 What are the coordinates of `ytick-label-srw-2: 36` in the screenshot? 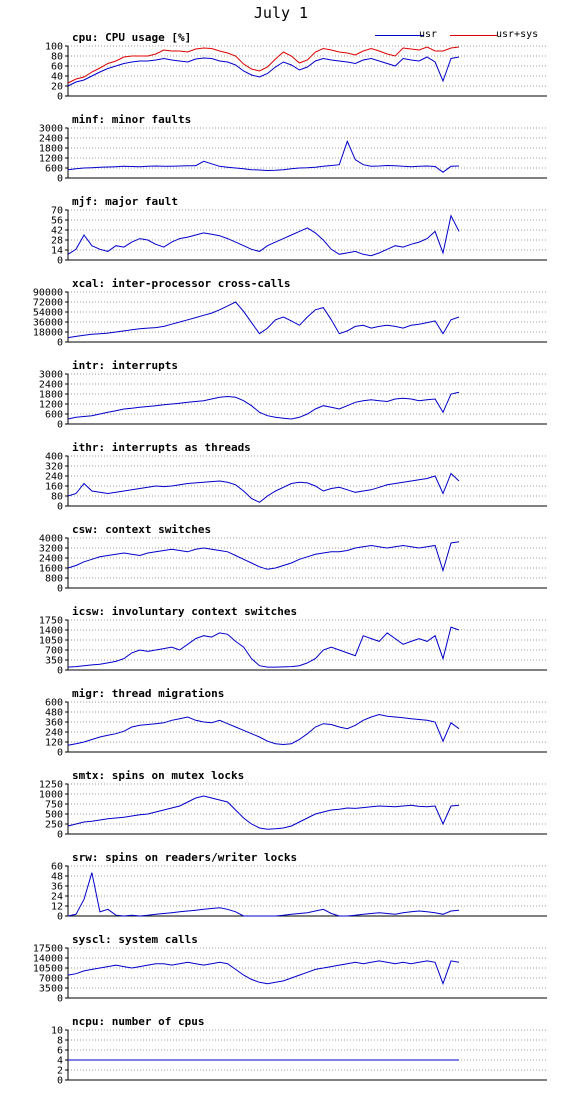 It's located at (57, 887).